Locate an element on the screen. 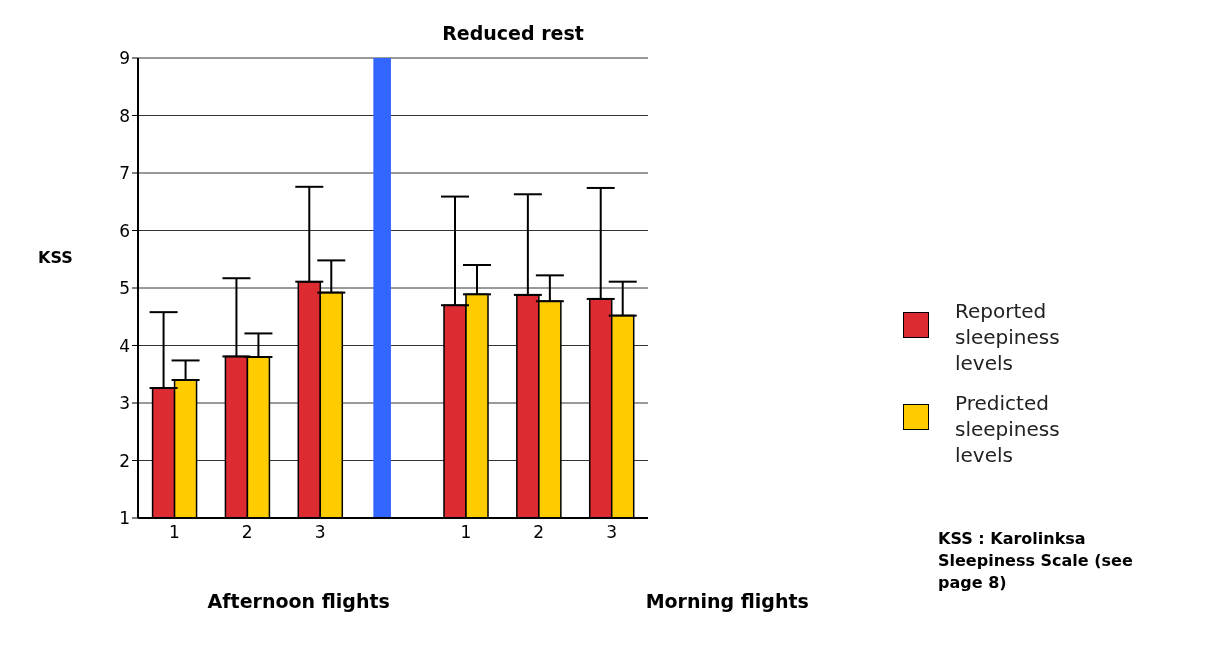 Image resolution: width=1223 pixels, height=655 pixels. y-tick-label: 3 is located at coordinates (124, 403).